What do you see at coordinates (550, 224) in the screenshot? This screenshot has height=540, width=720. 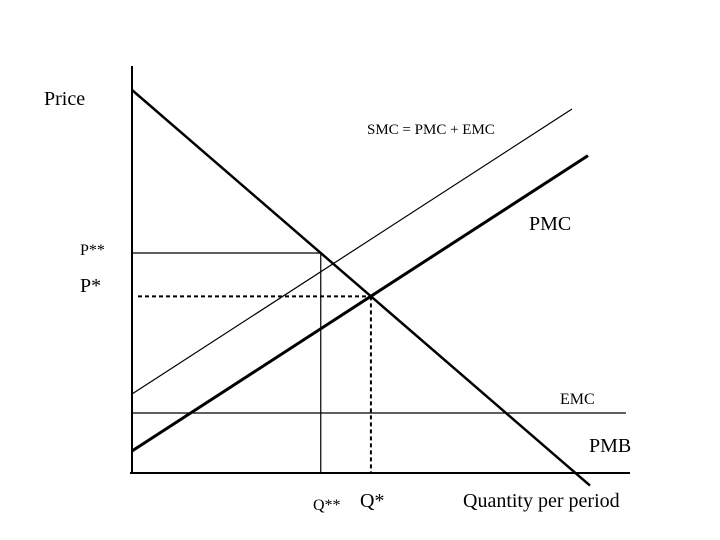 I see `series-label-pmc: PMC` at bounding box center [550, 224].